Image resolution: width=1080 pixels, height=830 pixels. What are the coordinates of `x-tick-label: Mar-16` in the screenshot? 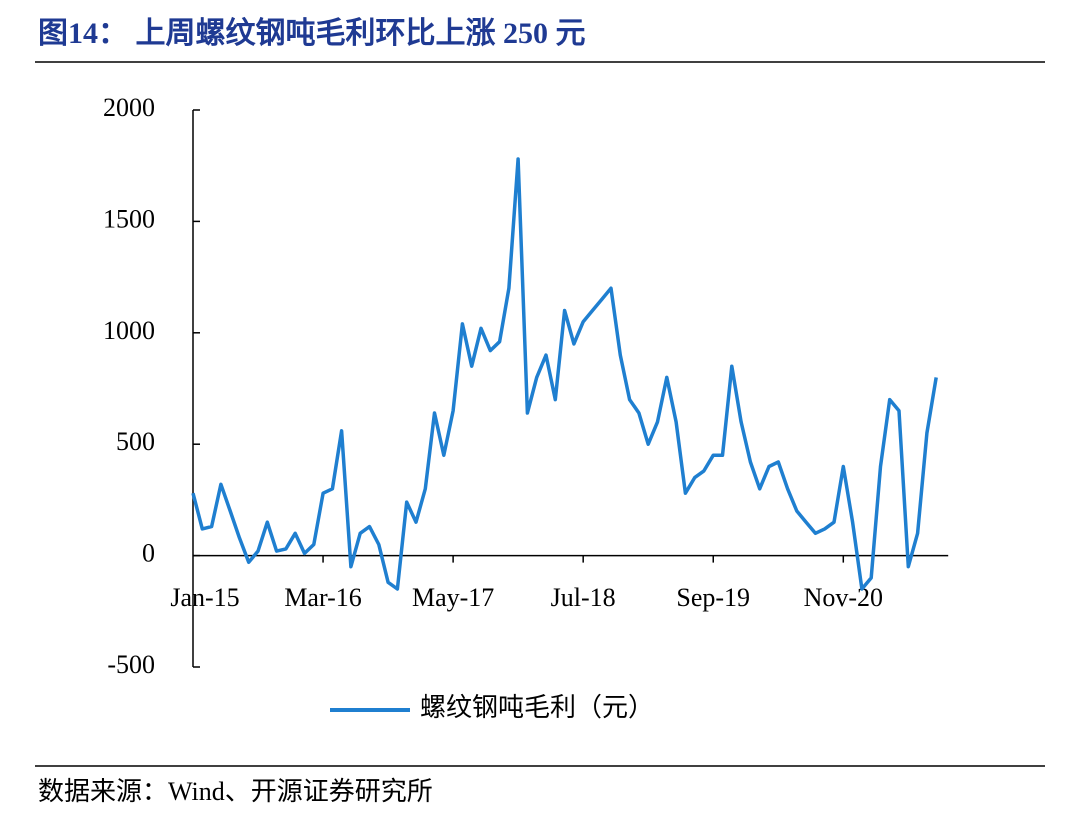 It's located at (322, 597).